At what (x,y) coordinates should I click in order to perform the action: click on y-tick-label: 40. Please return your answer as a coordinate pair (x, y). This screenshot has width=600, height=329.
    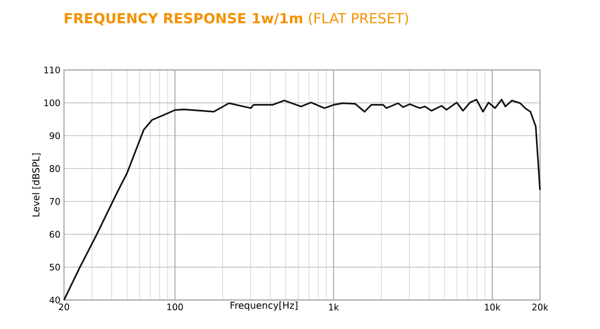
    Looking at the image, I should click on (55, 300).